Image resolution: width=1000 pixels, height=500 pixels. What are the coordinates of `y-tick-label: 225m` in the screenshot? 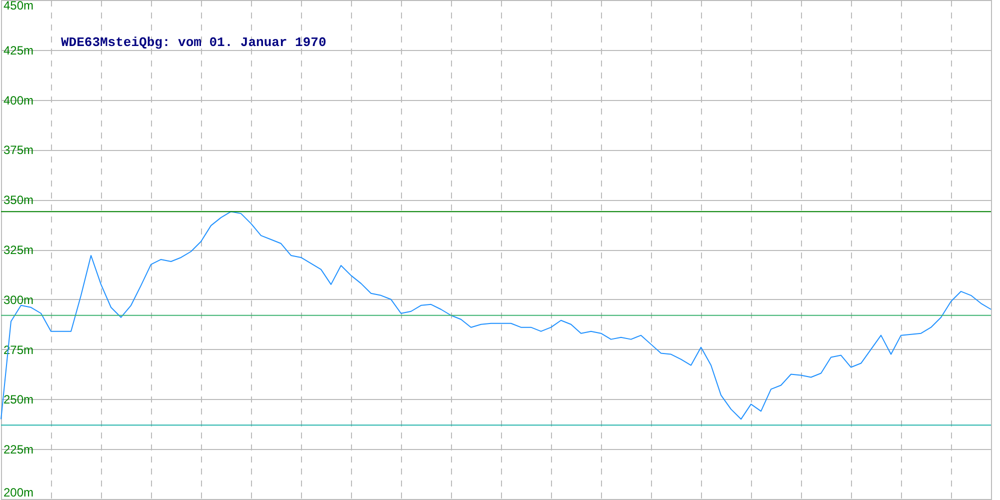 It's located at (19, 449).